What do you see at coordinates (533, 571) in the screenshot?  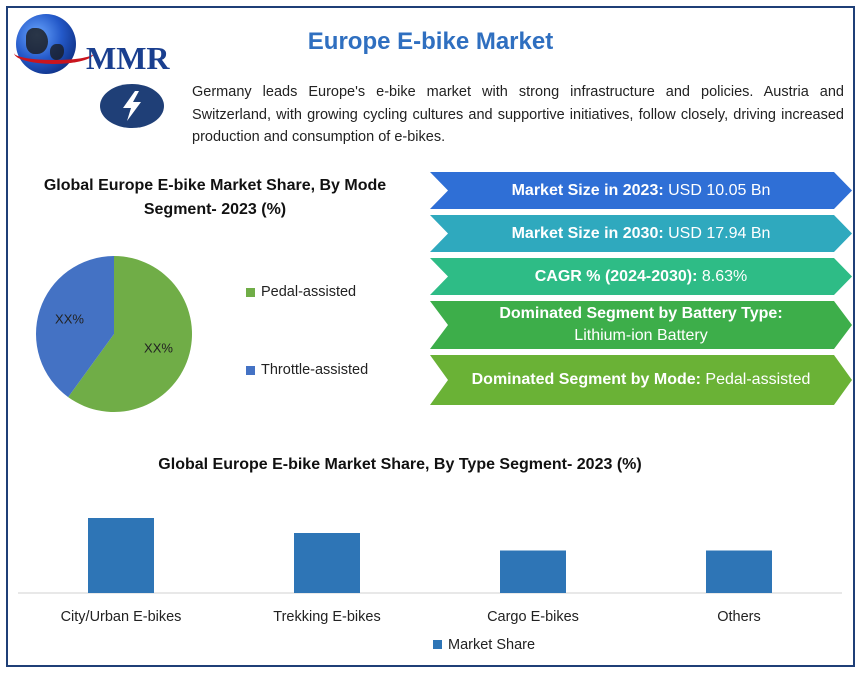 I see `bar-cargo-e-bikes` at bounding box center [533, 571].